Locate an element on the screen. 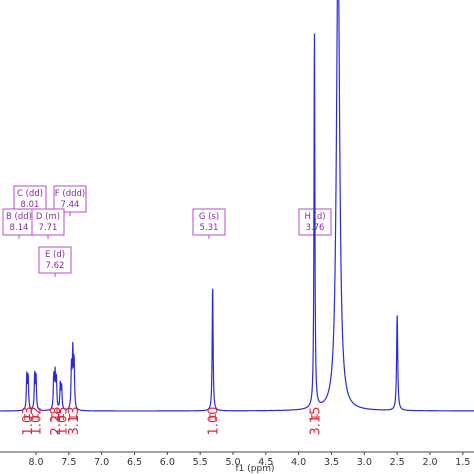 The height and width of the screenshot is (474, 474). peak-label-G: G (s)5.31 is located at coordinates (209, 223).